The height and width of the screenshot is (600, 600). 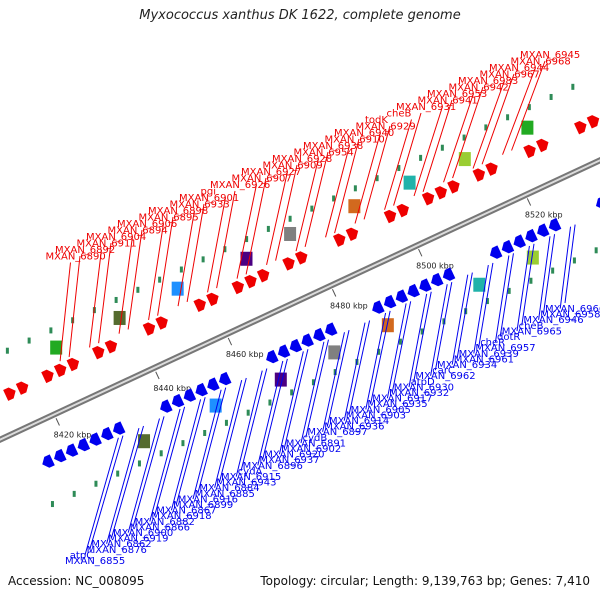 What do you see at coordinates (240, 185) in the screenshot?
I see `gene-label: MXAN_6926` at bounding box center [240, 185].